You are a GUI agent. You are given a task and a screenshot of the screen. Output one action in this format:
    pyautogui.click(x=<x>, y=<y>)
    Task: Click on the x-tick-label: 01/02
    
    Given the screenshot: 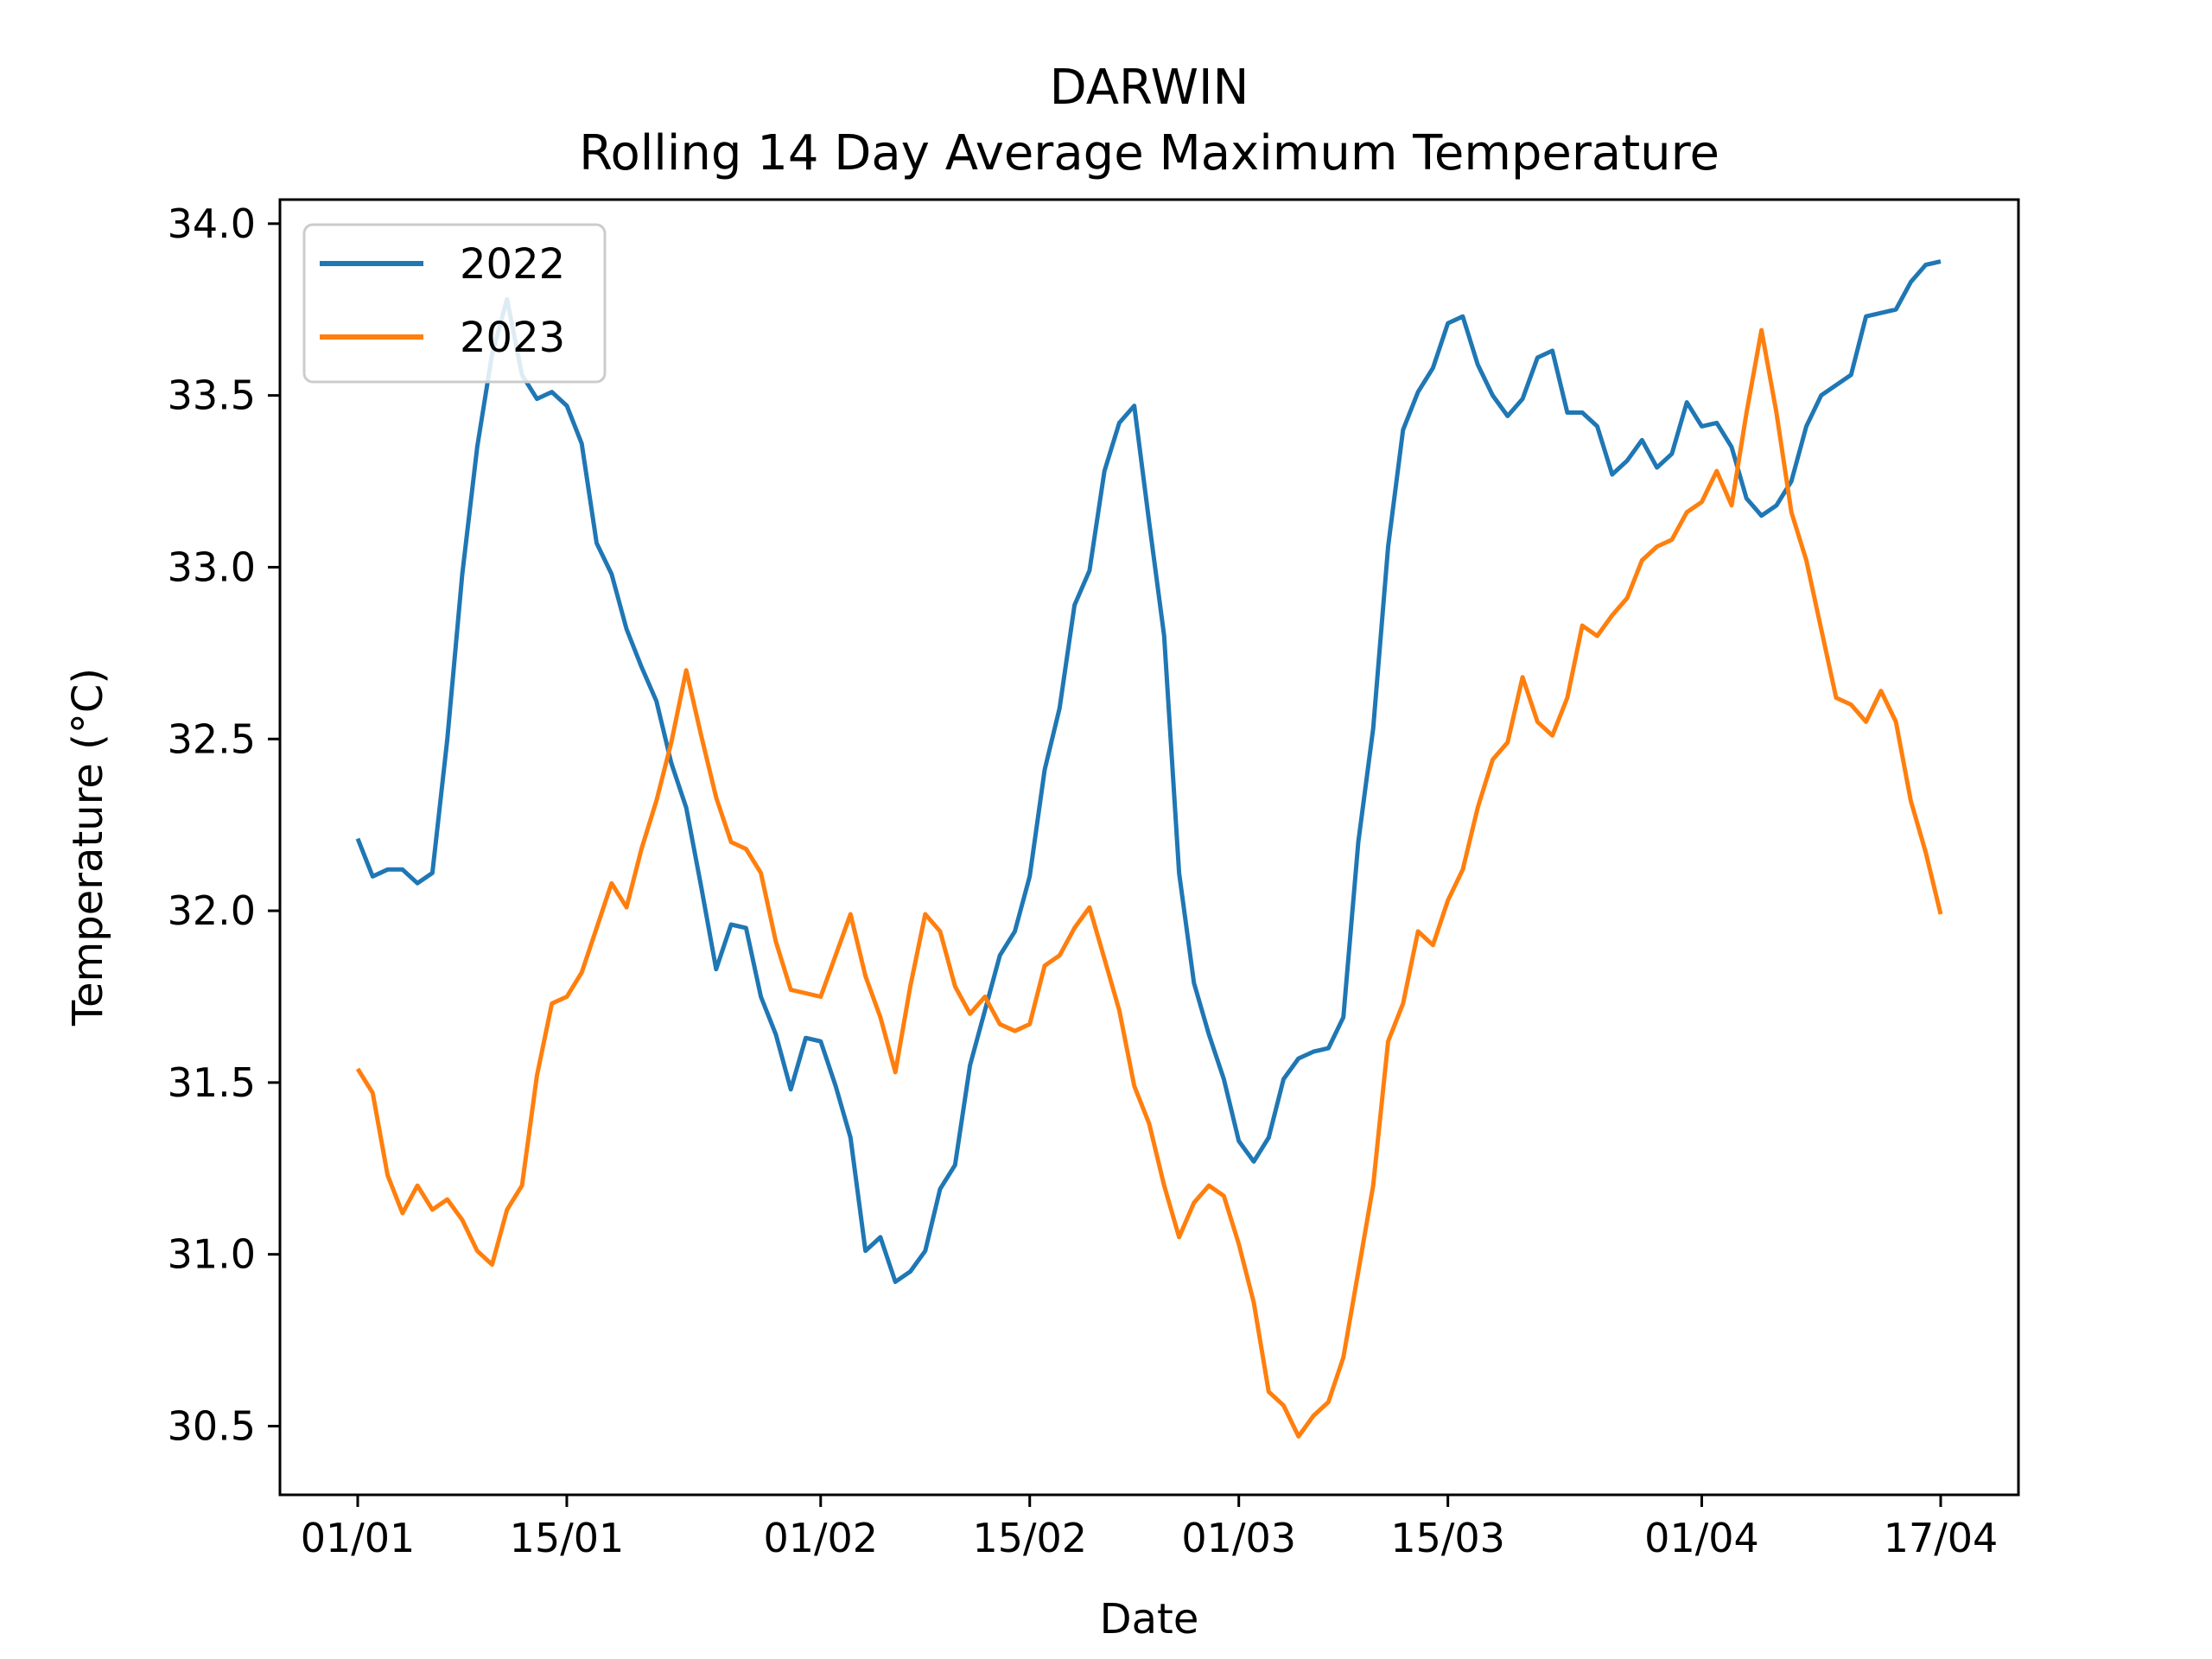 What is the action you would take?
    pyautogui.click(x=820, y=1538)
    